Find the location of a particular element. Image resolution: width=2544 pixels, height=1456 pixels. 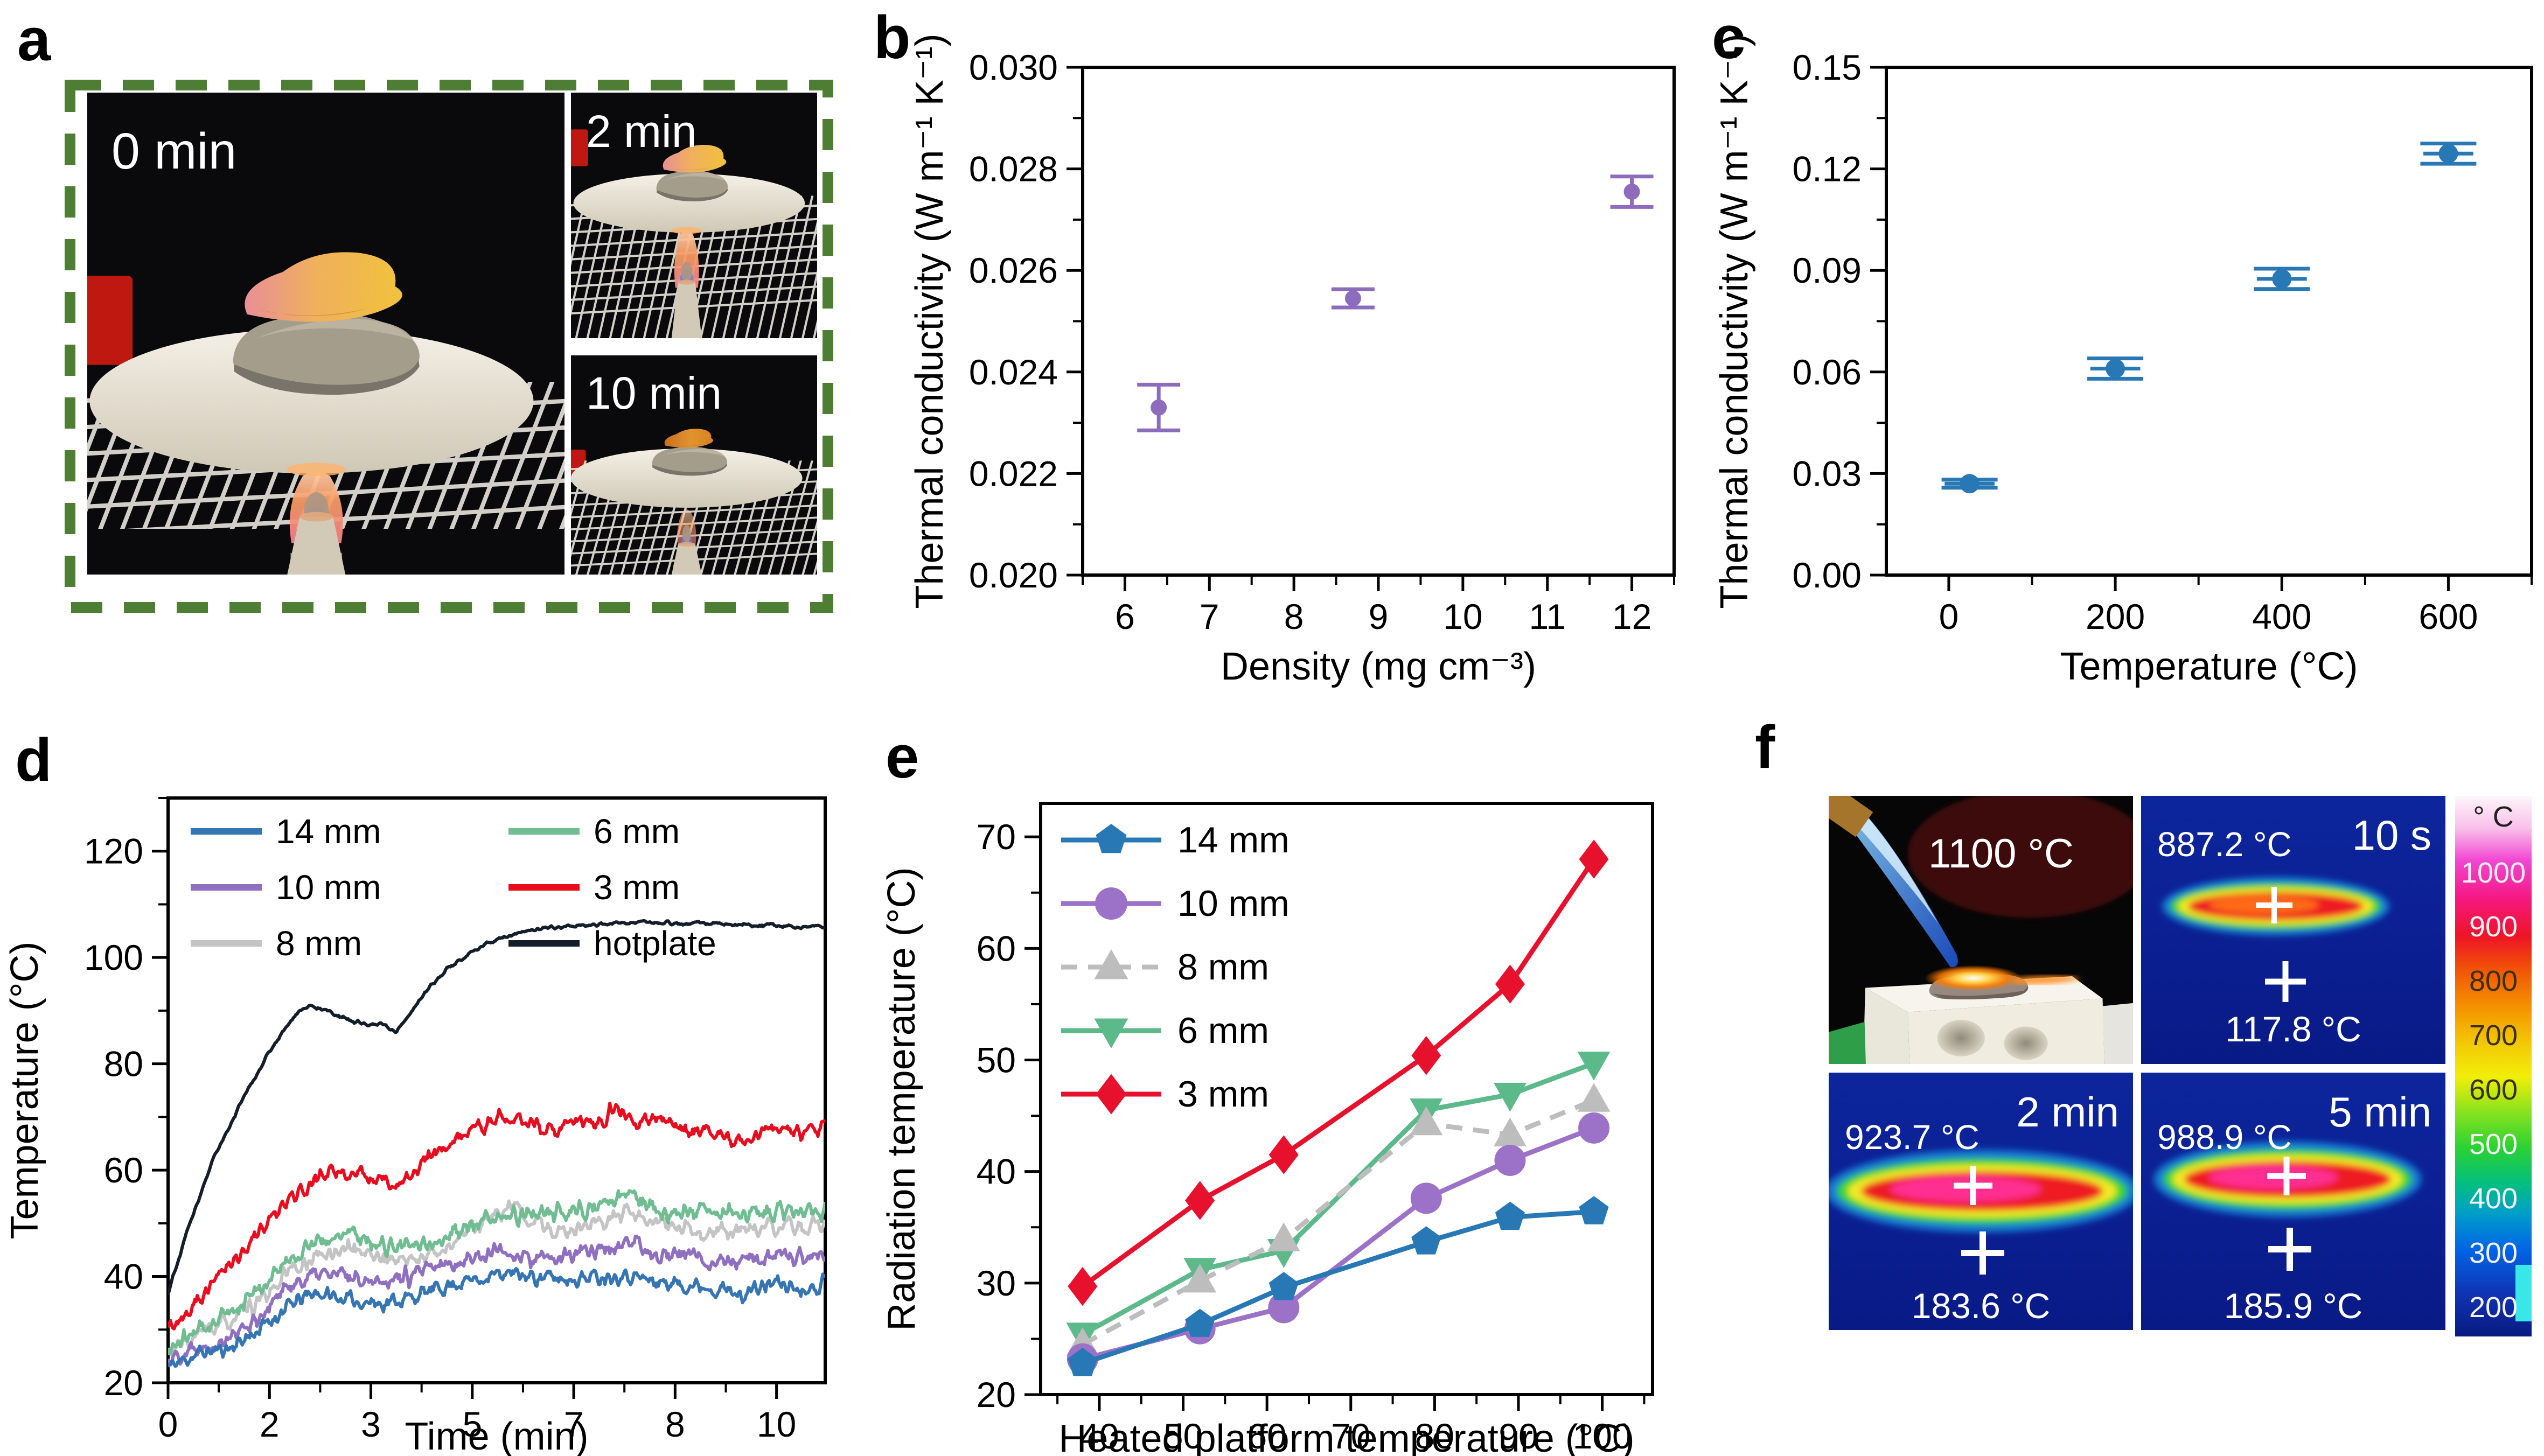

svg-text: 90 is located at coordinates (1518, 1436).